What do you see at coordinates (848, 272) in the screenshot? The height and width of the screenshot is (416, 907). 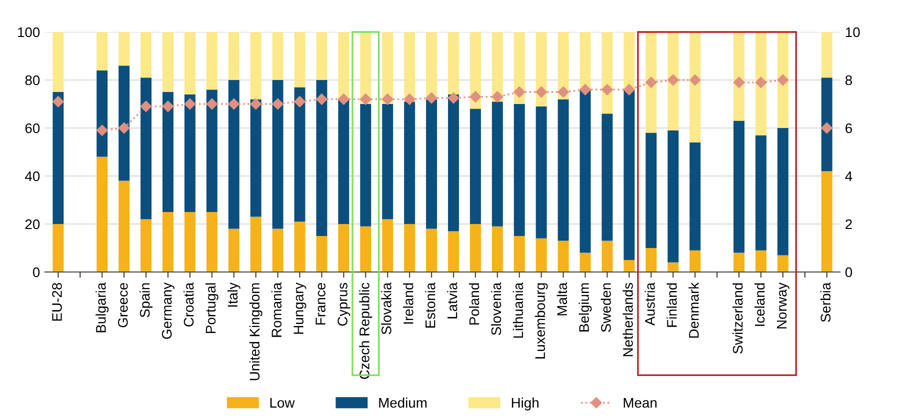 I see `y2-tick-label: 0` at bounding box center [848, 272].